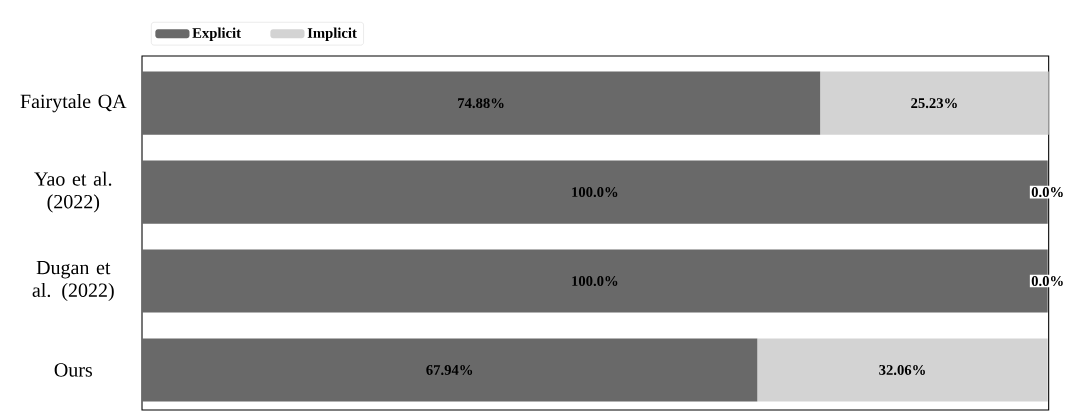 The image size is (1071, 412). I want to click on data-label: 25.23%, so click(934, 103).